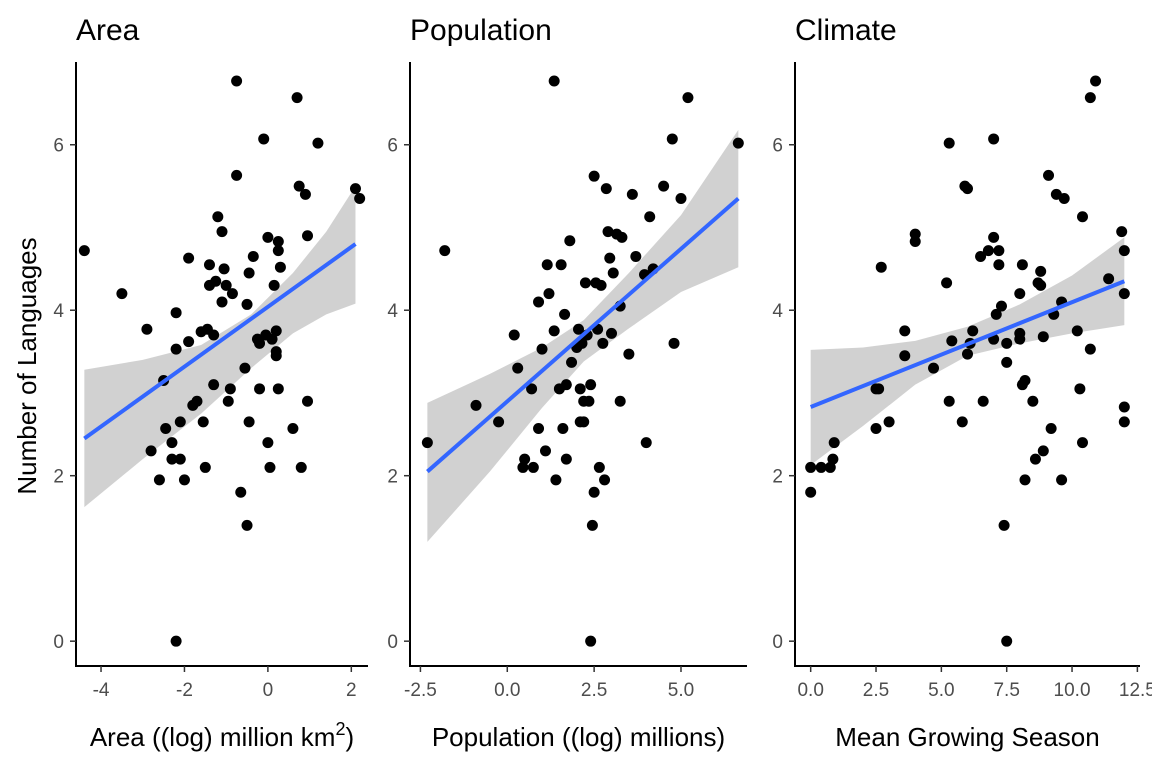 The width and height of the screenshot is (1152, 768). What do you see at coordinates (213, 737) in the screenshot?
I see `x-axis-label-main: Area ((log) million km` at bounding box center [213, 737].